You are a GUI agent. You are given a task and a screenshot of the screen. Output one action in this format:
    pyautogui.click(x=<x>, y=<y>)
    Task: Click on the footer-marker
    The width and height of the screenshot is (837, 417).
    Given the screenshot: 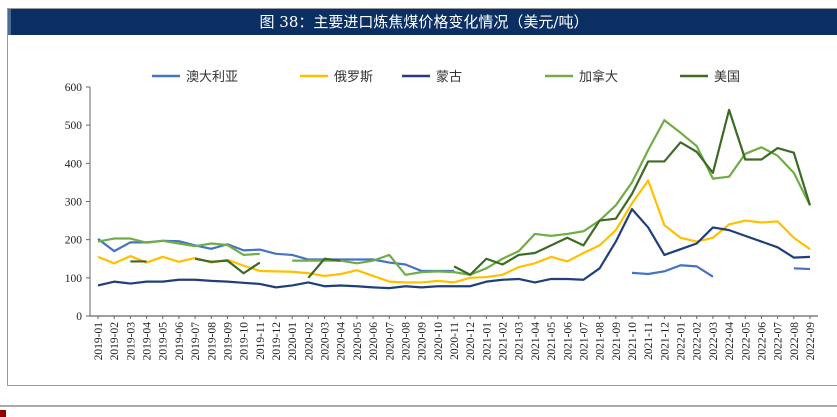 What is the action you would take?
    pyautogui.click(x=3, y=413)
    